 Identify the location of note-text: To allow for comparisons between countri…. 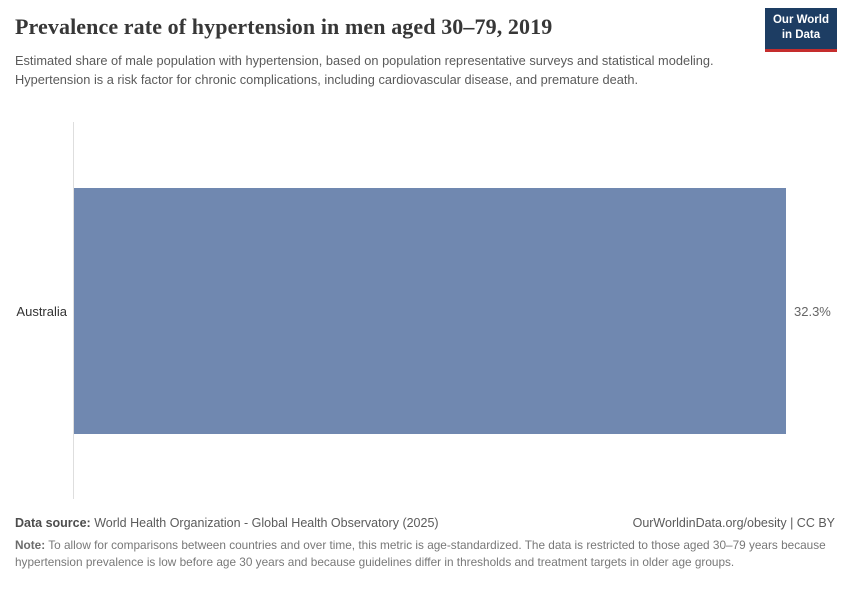
(420, 553).